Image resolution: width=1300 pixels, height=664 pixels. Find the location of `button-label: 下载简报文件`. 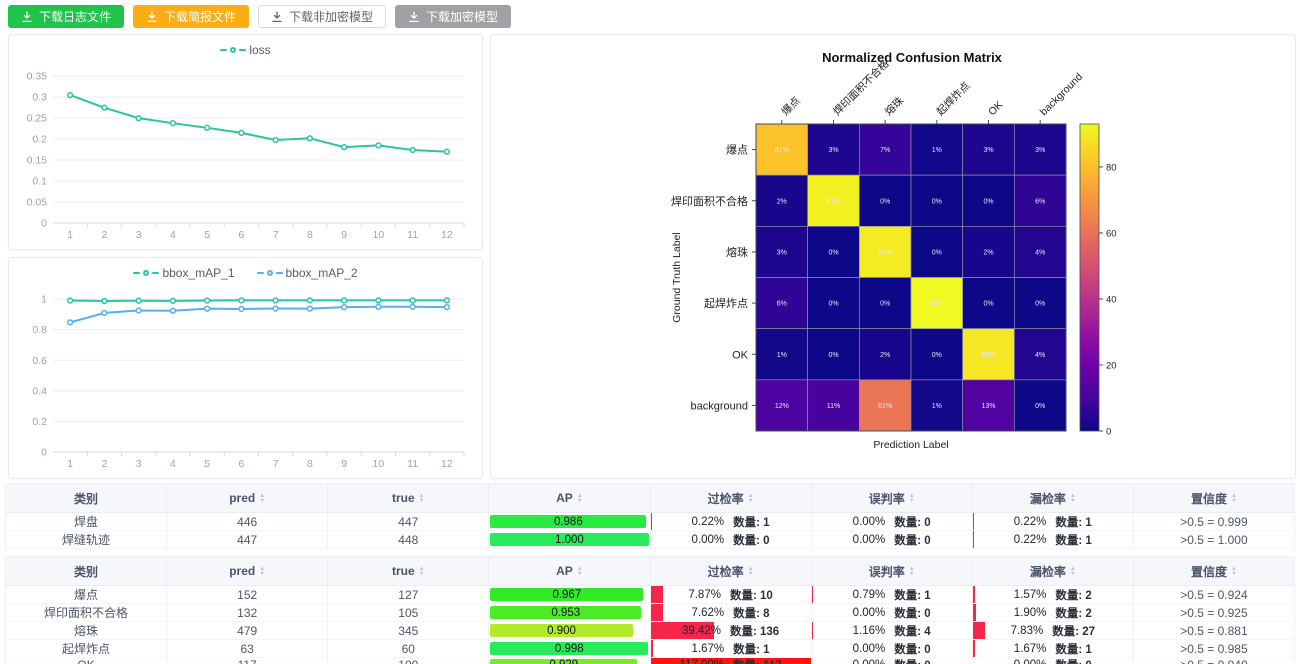

button-label: 下载简报文件 is located at coordinates (200, 17).